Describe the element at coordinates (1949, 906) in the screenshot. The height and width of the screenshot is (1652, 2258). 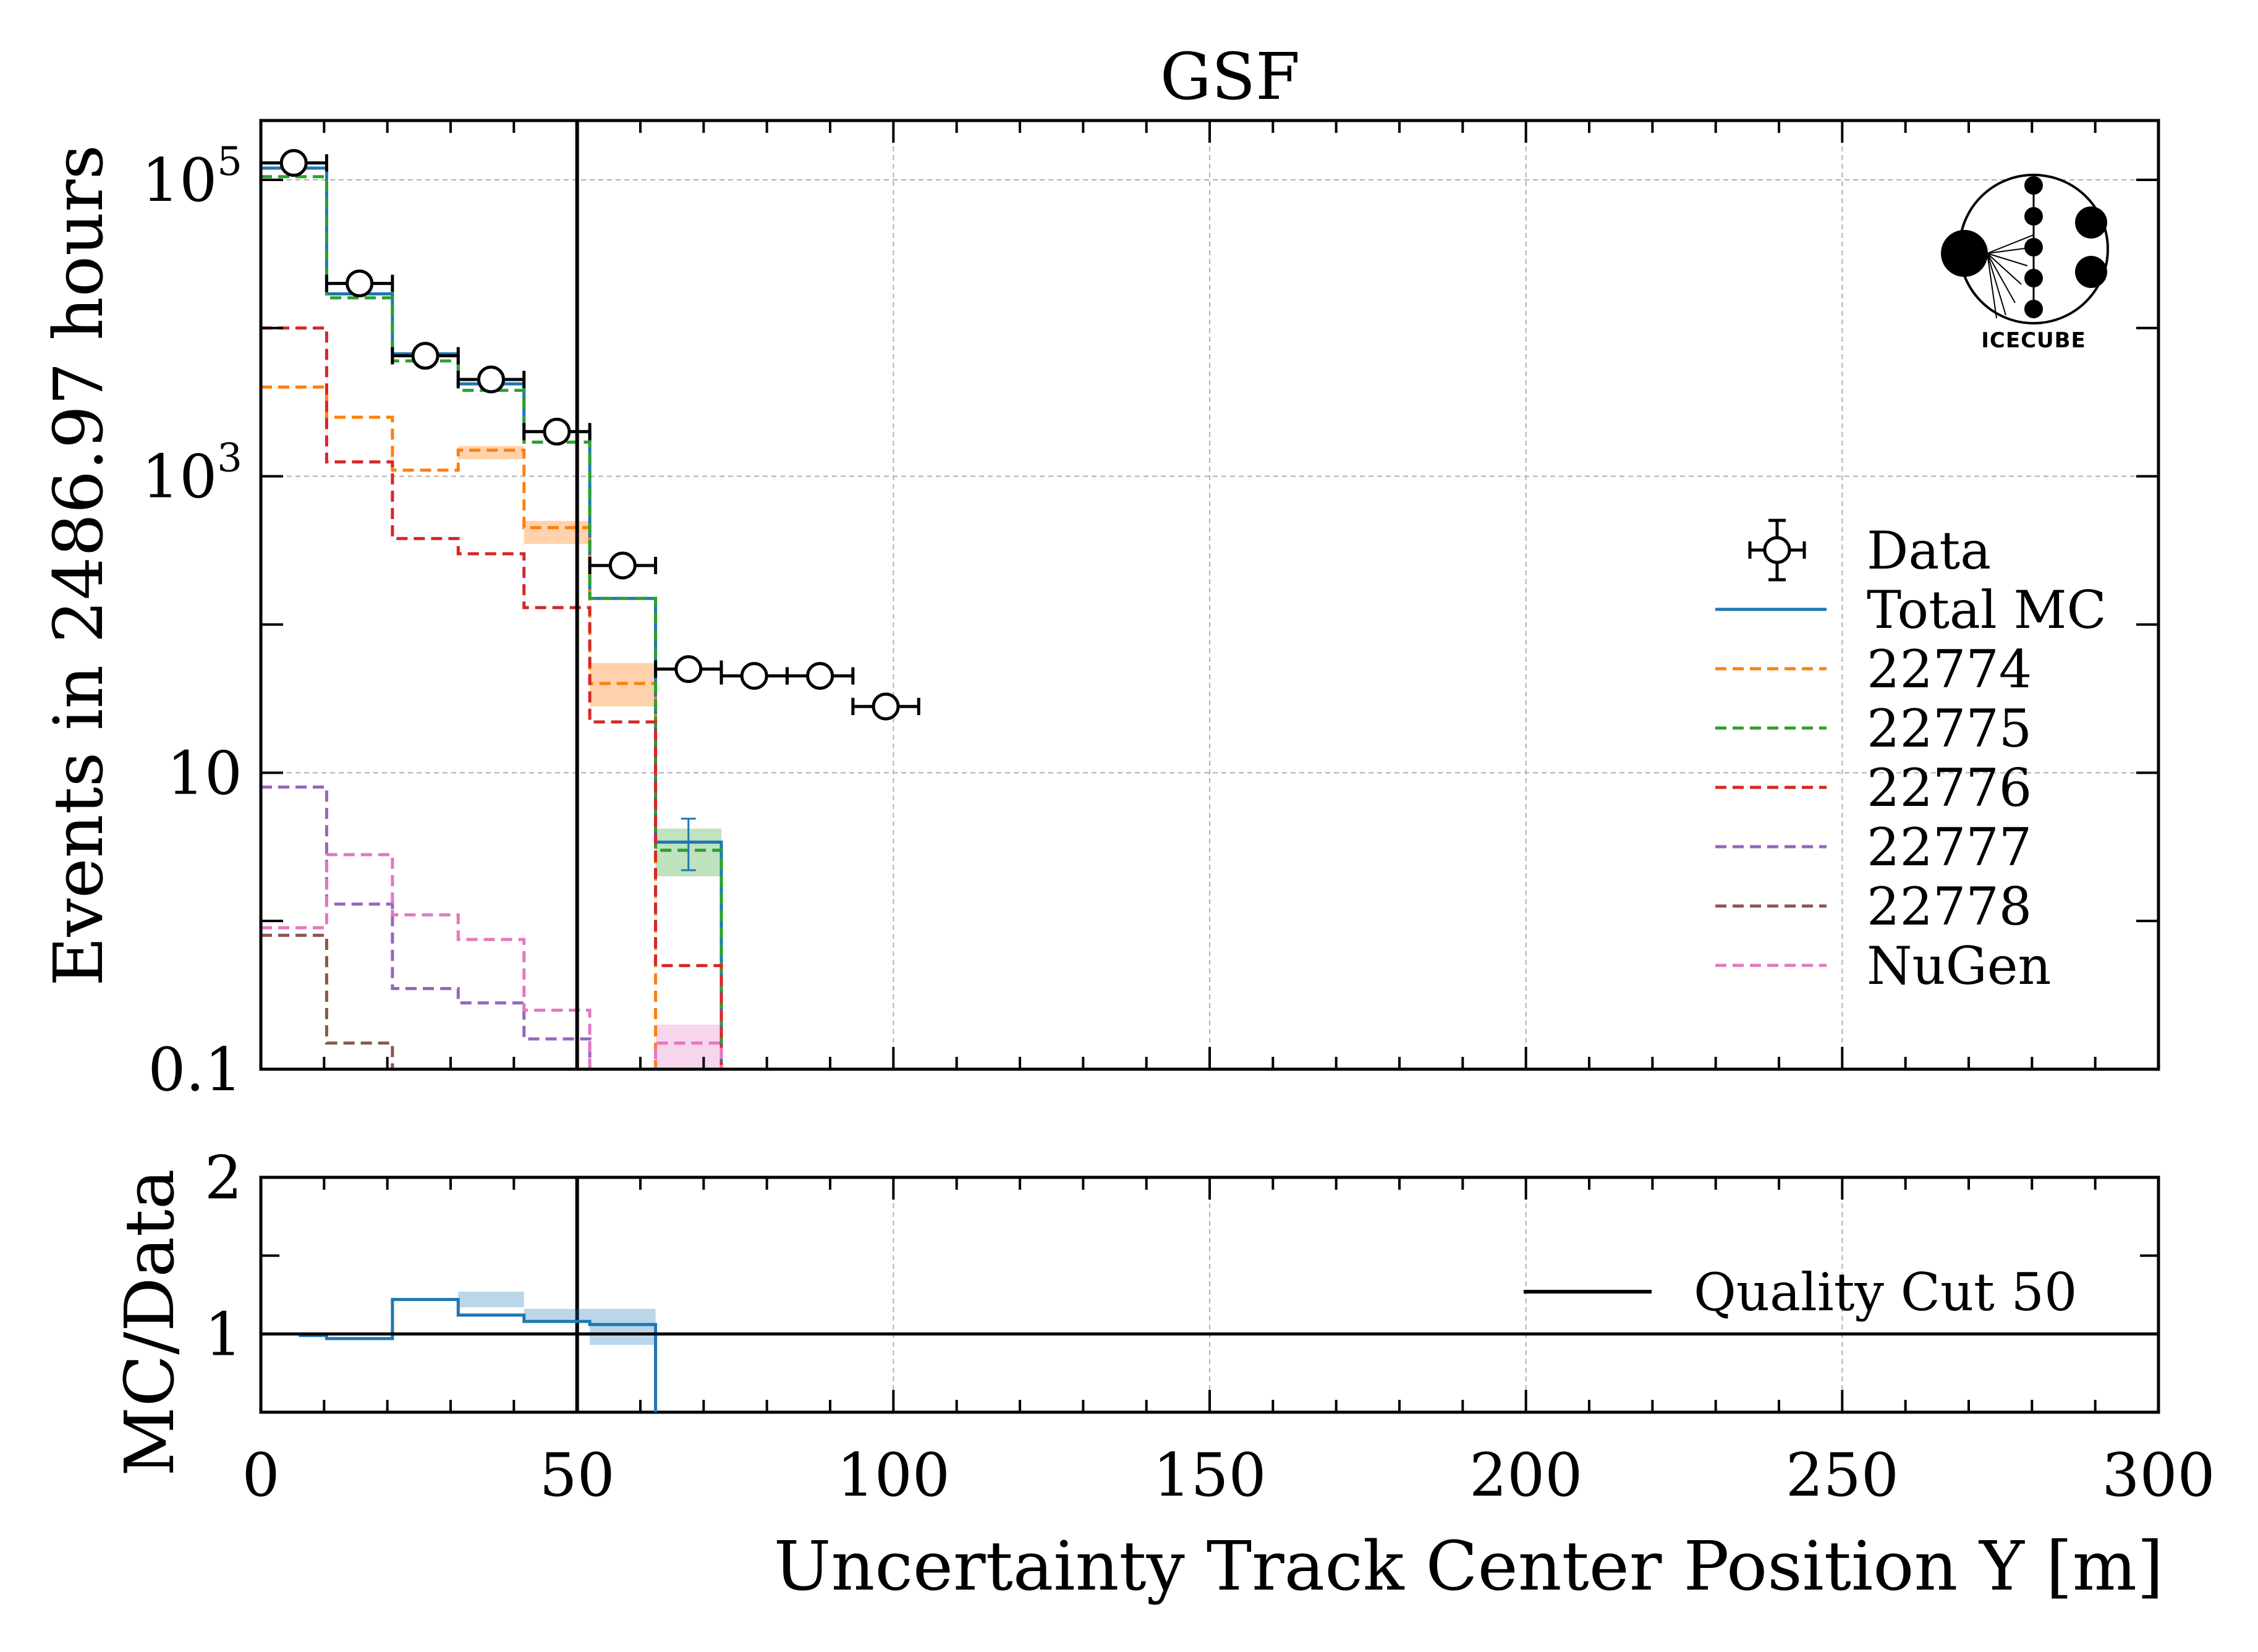
I see `legend-label-22778: 22778` at that location.